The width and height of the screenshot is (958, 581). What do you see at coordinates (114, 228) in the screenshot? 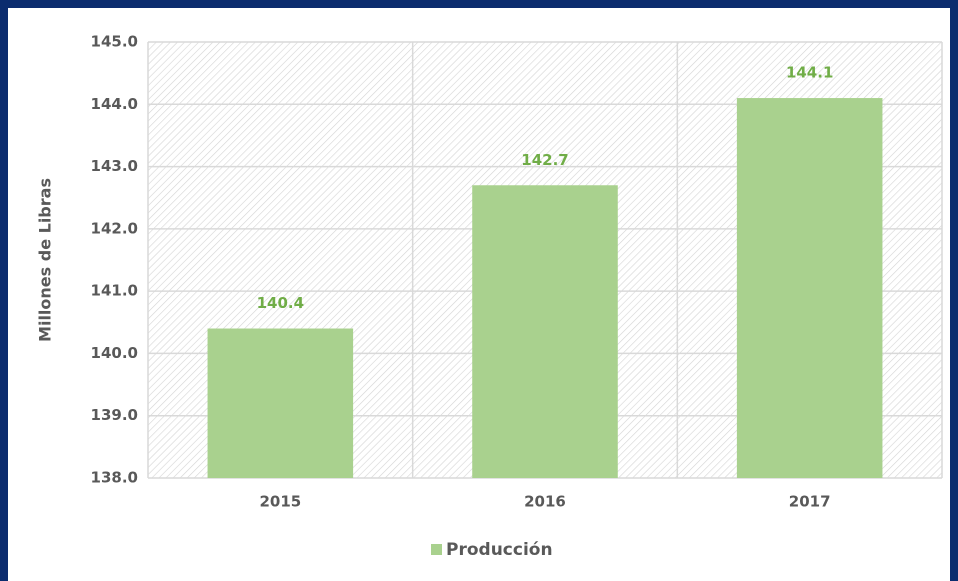
I see `y-tick-label: 142.0` at bounding box center [114, 228].